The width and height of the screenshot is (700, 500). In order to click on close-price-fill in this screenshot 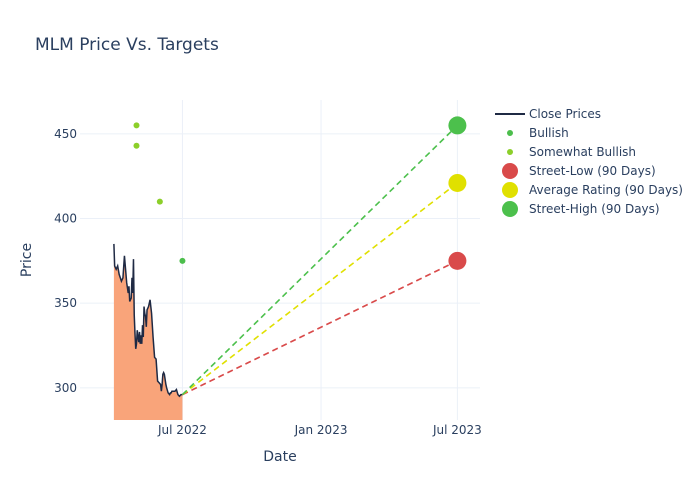, I will do `click(148, 331)`.